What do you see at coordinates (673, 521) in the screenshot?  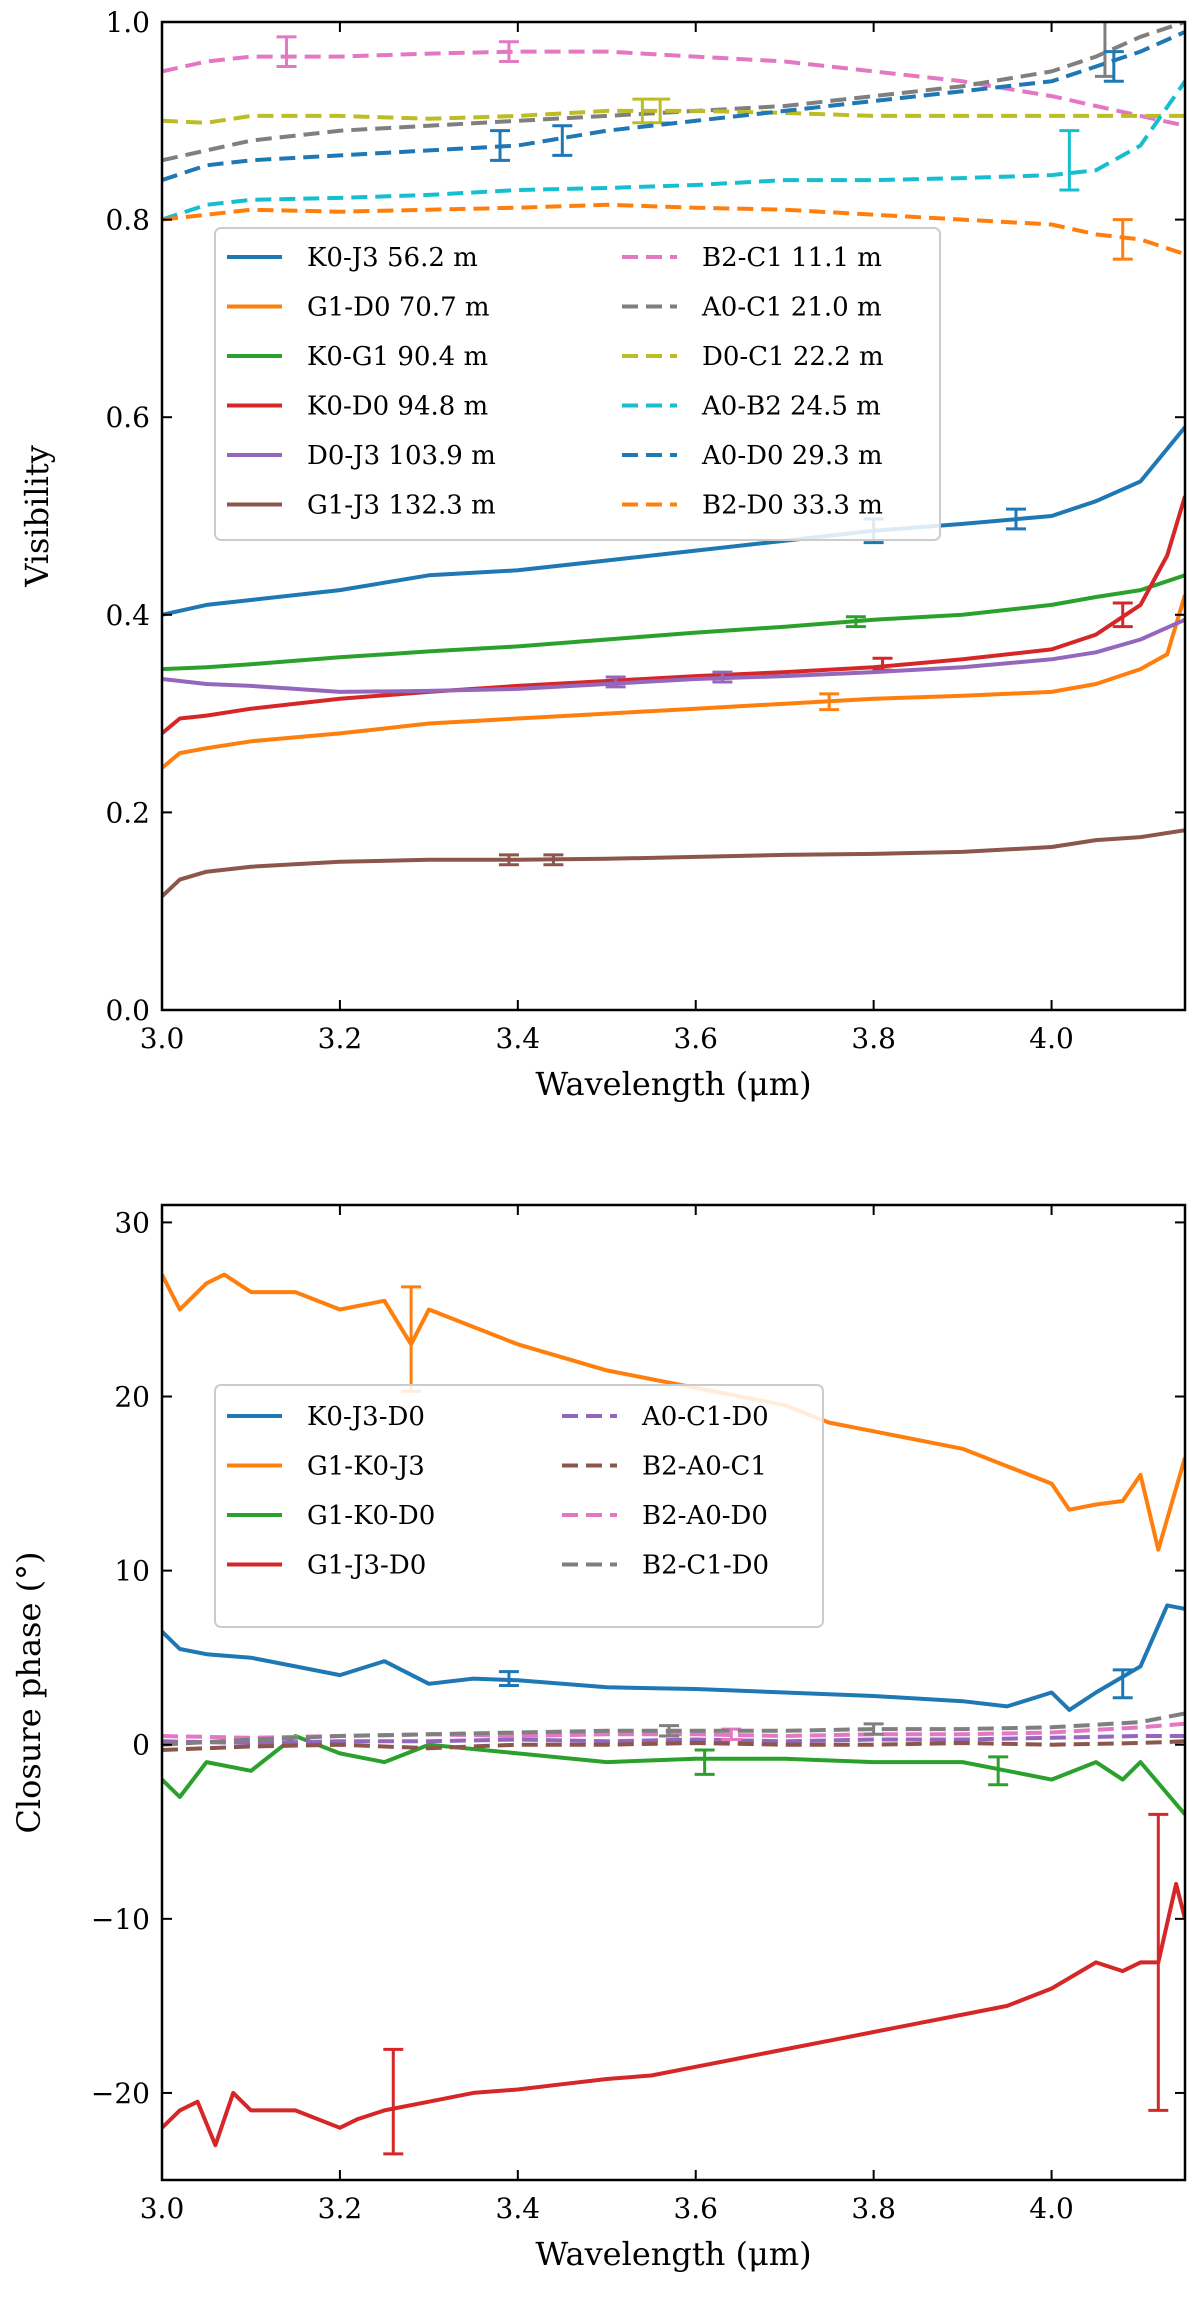 I see `series-line-k0-j3` at bounding box center [673, 521].